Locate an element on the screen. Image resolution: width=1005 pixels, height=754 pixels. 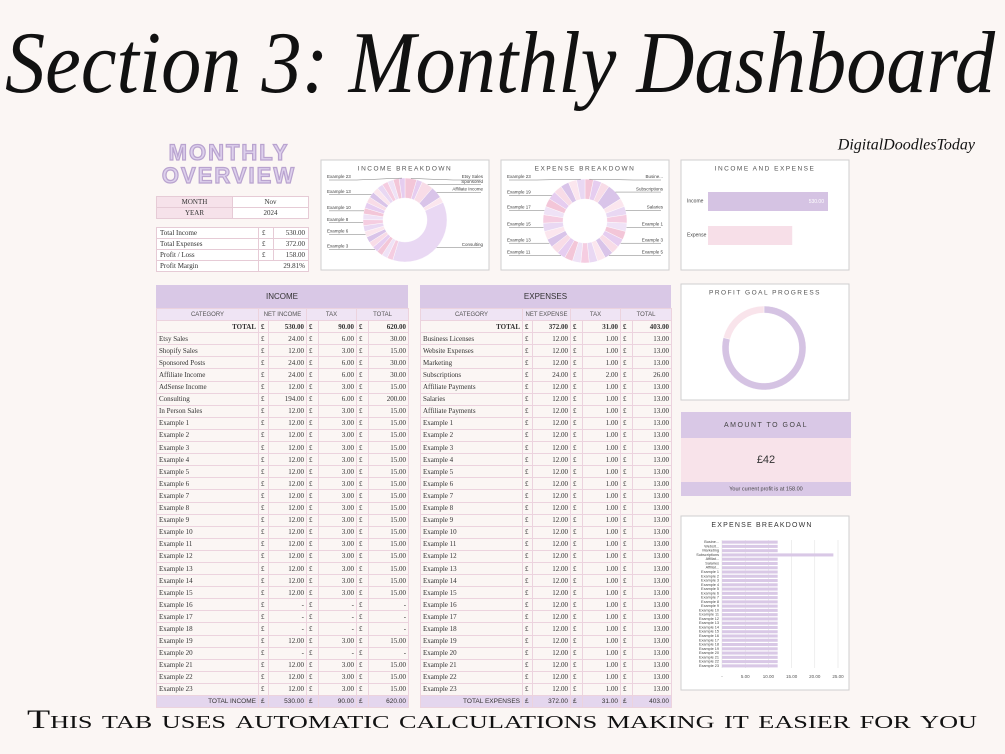
y-tick-label: Example 7 is located at coordinates (710, 598).